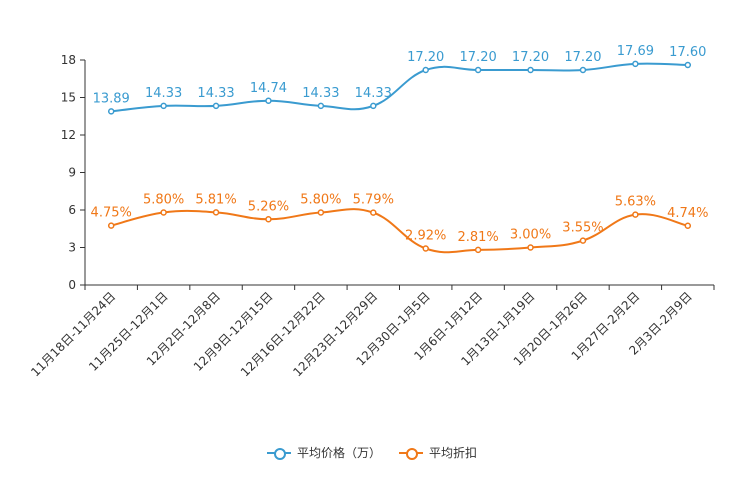 The image size is (744, 500). What do you see at coordinates (72, 173) in the screenshot?
I see `y-tick-label: 9` at bounding box center [72, 173].